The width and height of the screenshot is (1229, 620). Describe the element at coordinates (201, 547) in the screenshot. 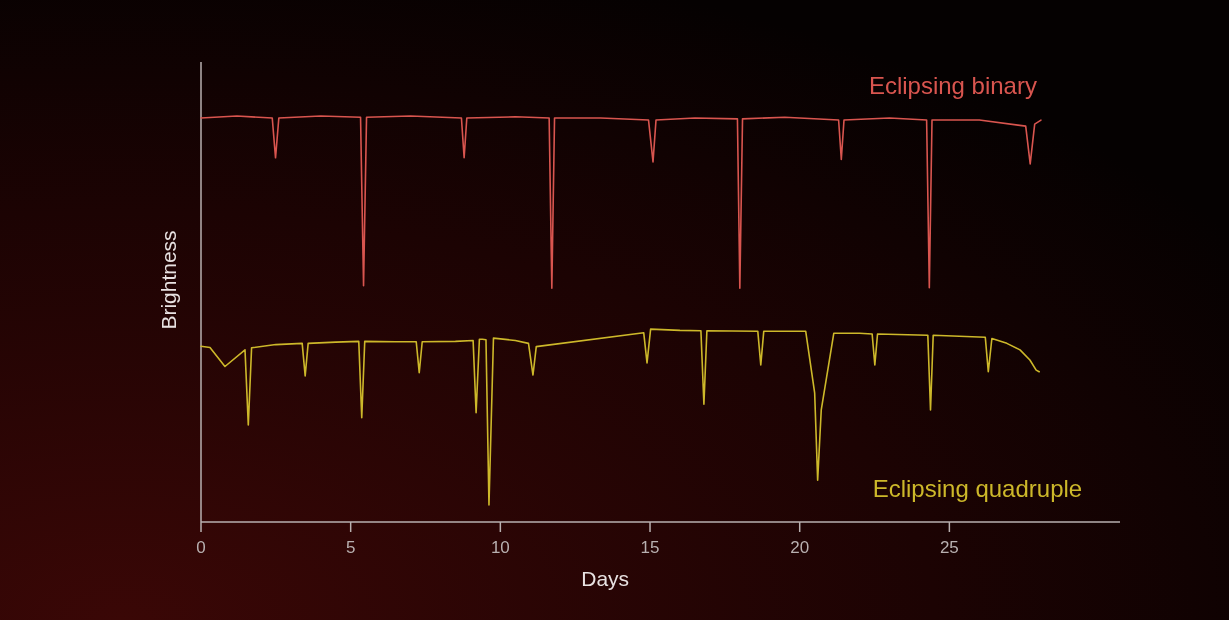

I see `x-tick-label: 0` at that location.